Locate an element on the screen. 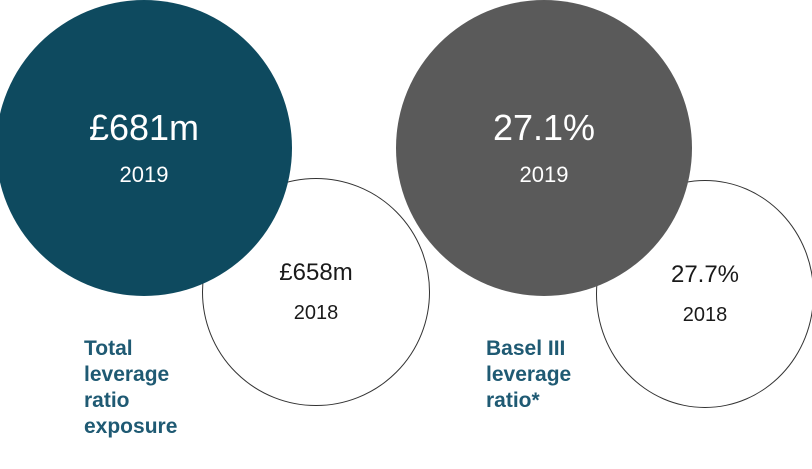 Image resolution: width=812 pixels, height=469 pixels. value-2018-total-exposure: £658m is located at coordinates (316, 272).